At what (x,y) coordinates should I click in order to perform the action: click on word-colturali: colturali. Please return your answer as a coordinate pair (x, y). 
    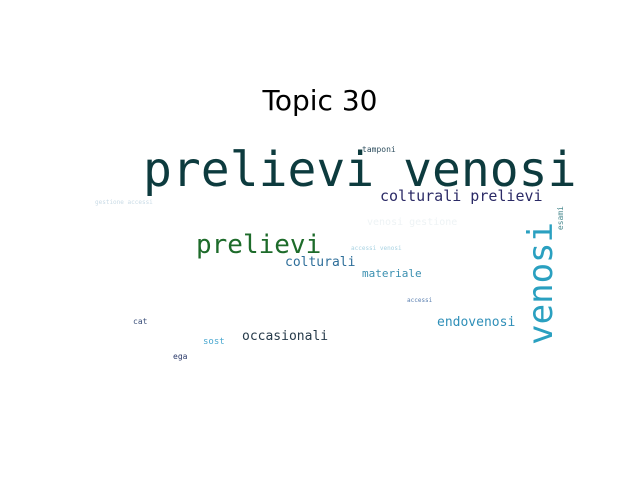
    Looking at the image, I should click on (320, 262).